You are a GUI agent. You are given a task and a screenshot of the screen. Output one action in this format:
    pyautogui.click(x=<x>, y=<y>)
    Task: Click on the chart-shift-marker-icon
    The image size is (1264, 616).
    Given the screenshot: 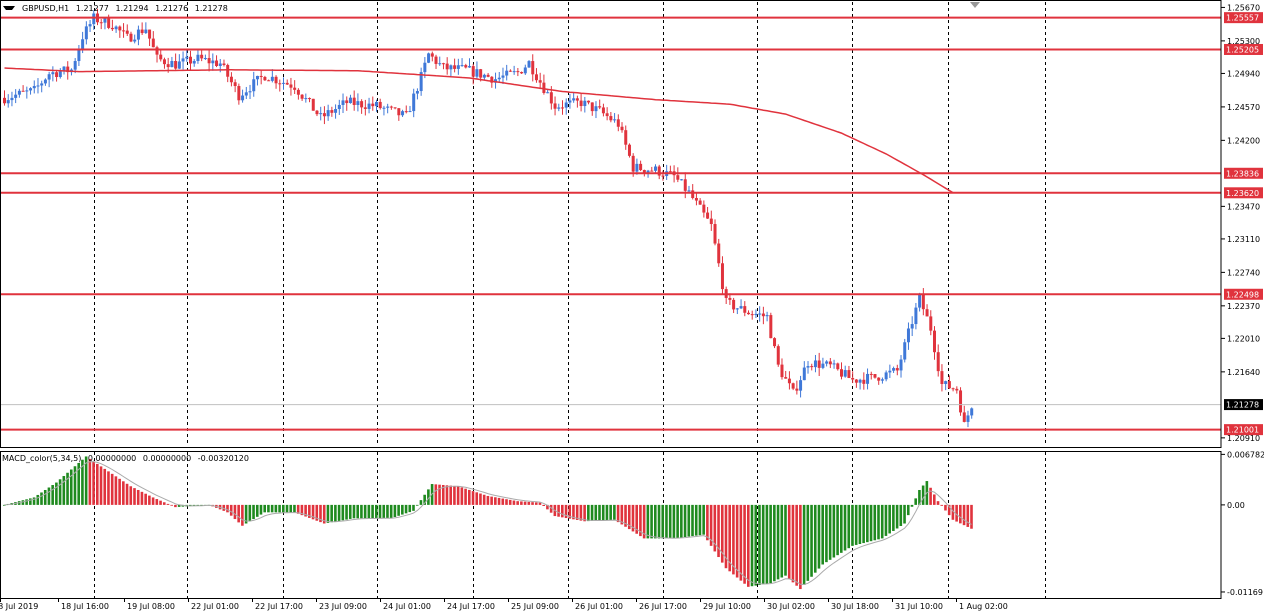 What is the action you would take?
    pyautogui.click(x=975, y=5)
    